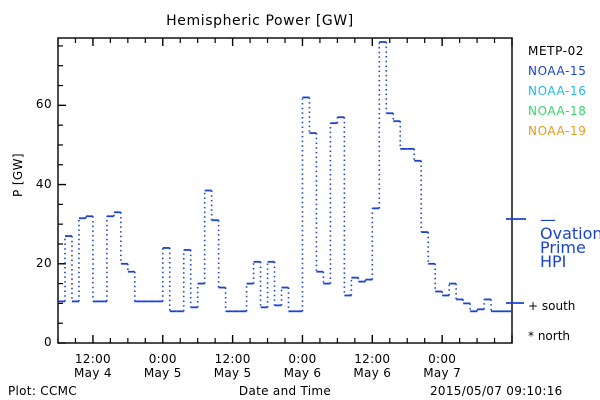 Image resolution: width=600 pixels, height=400 pixels. Describe the element at coordinates (557, 111) in the screenshot. I see `legend-item-noaa-18: NOAA-18` at that location.